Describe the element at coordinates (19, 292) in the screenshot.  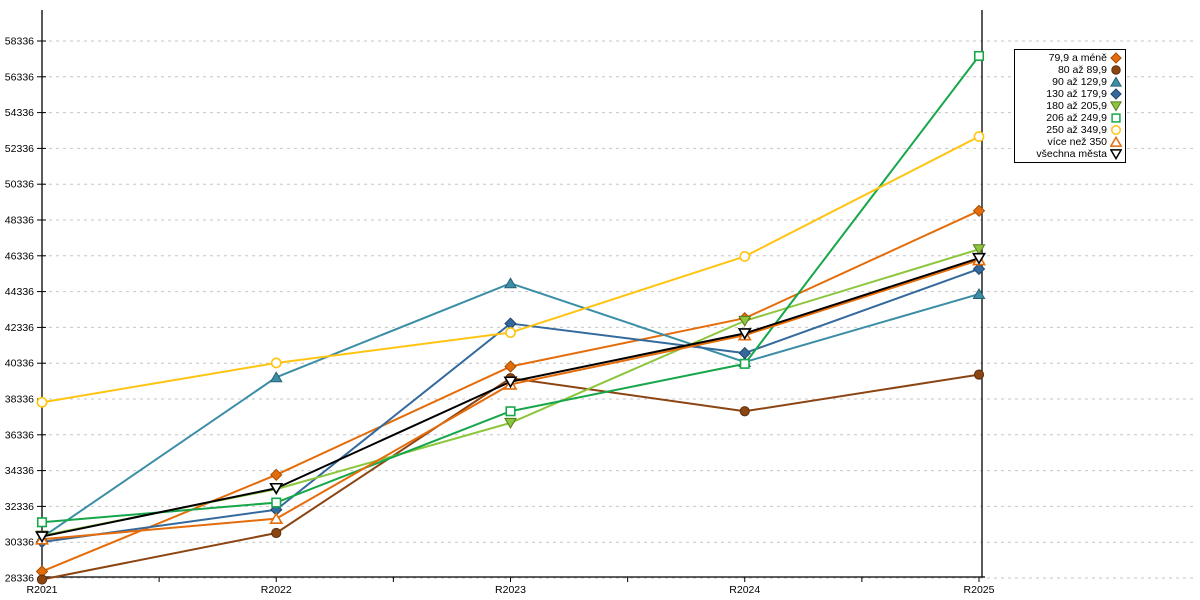
I see `y-tick-label: 44336` at that location.